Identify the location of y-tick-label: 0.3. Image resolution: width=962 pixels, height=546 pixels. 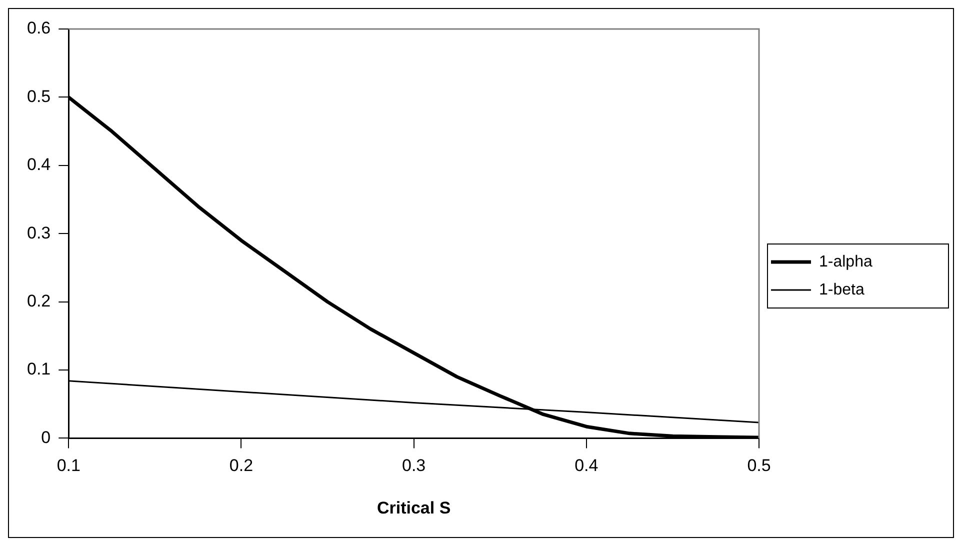
(38, 232).